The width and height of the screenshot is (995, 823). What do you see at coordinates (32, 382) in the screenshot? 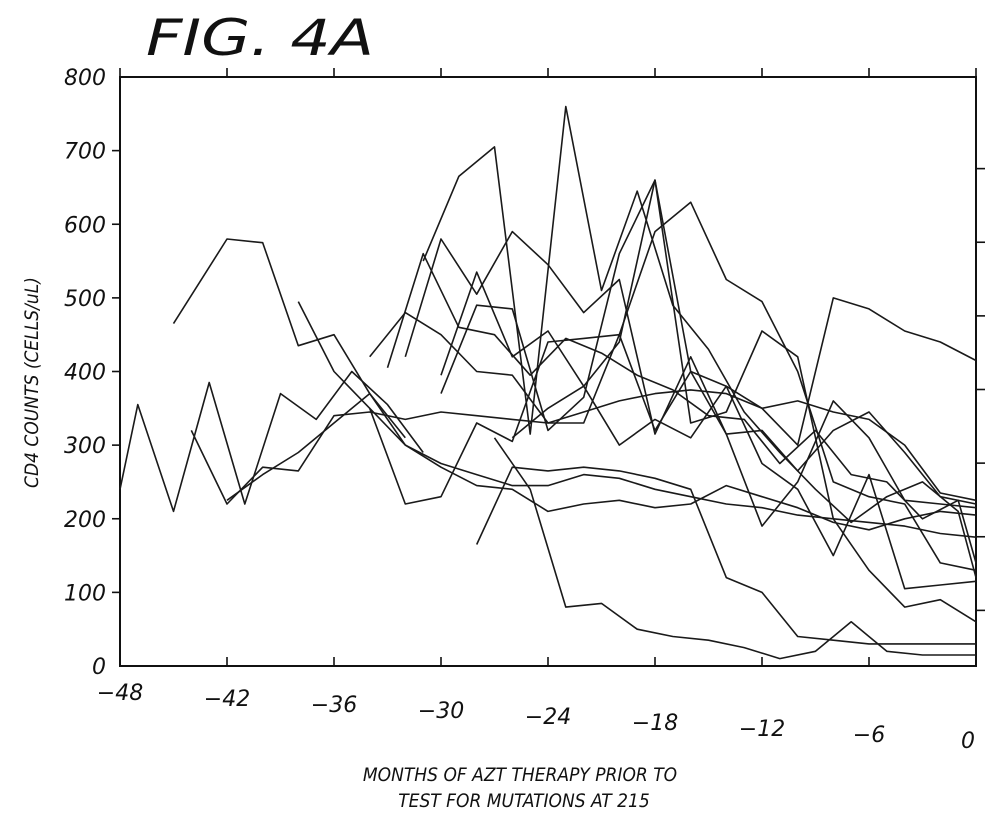
I see `y-axis-label: CD4 COUNTS (CELLS/uL)` at bounding box center [32, 382].